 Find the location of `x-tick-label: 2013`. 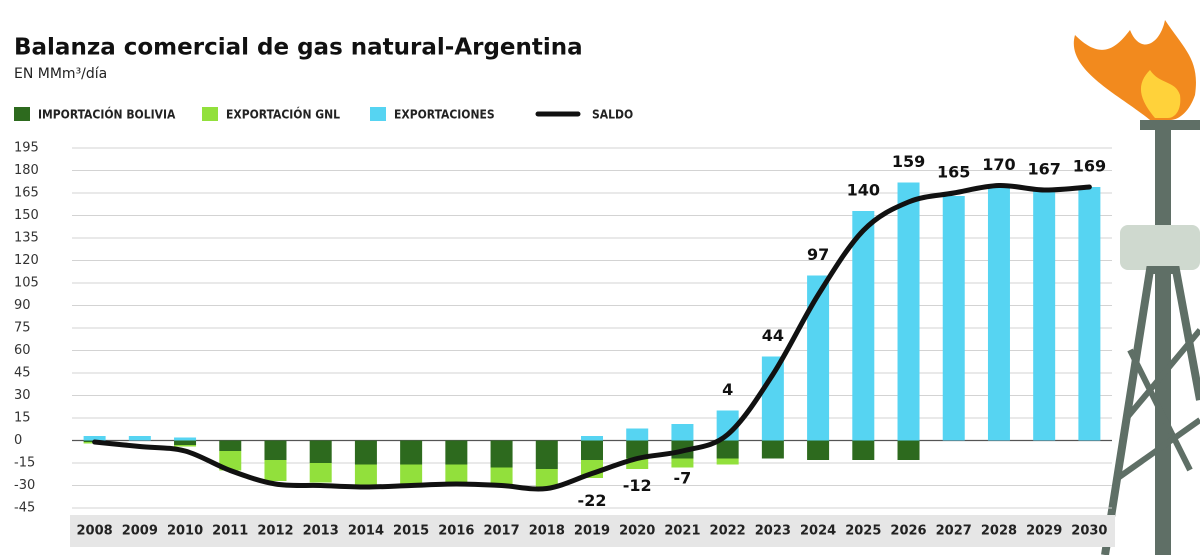

x-tick-label: 2013 is located at coordinates (321, 531).